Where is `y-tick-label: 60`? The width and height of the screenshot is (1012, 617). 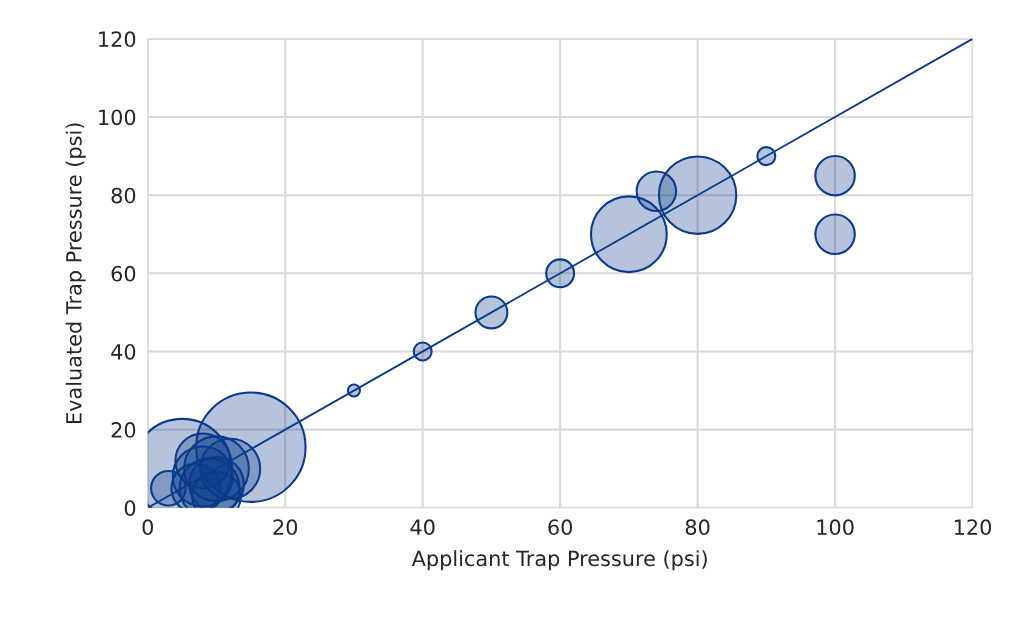
y-tick-label: 60 is located at coordinates (123, 273).